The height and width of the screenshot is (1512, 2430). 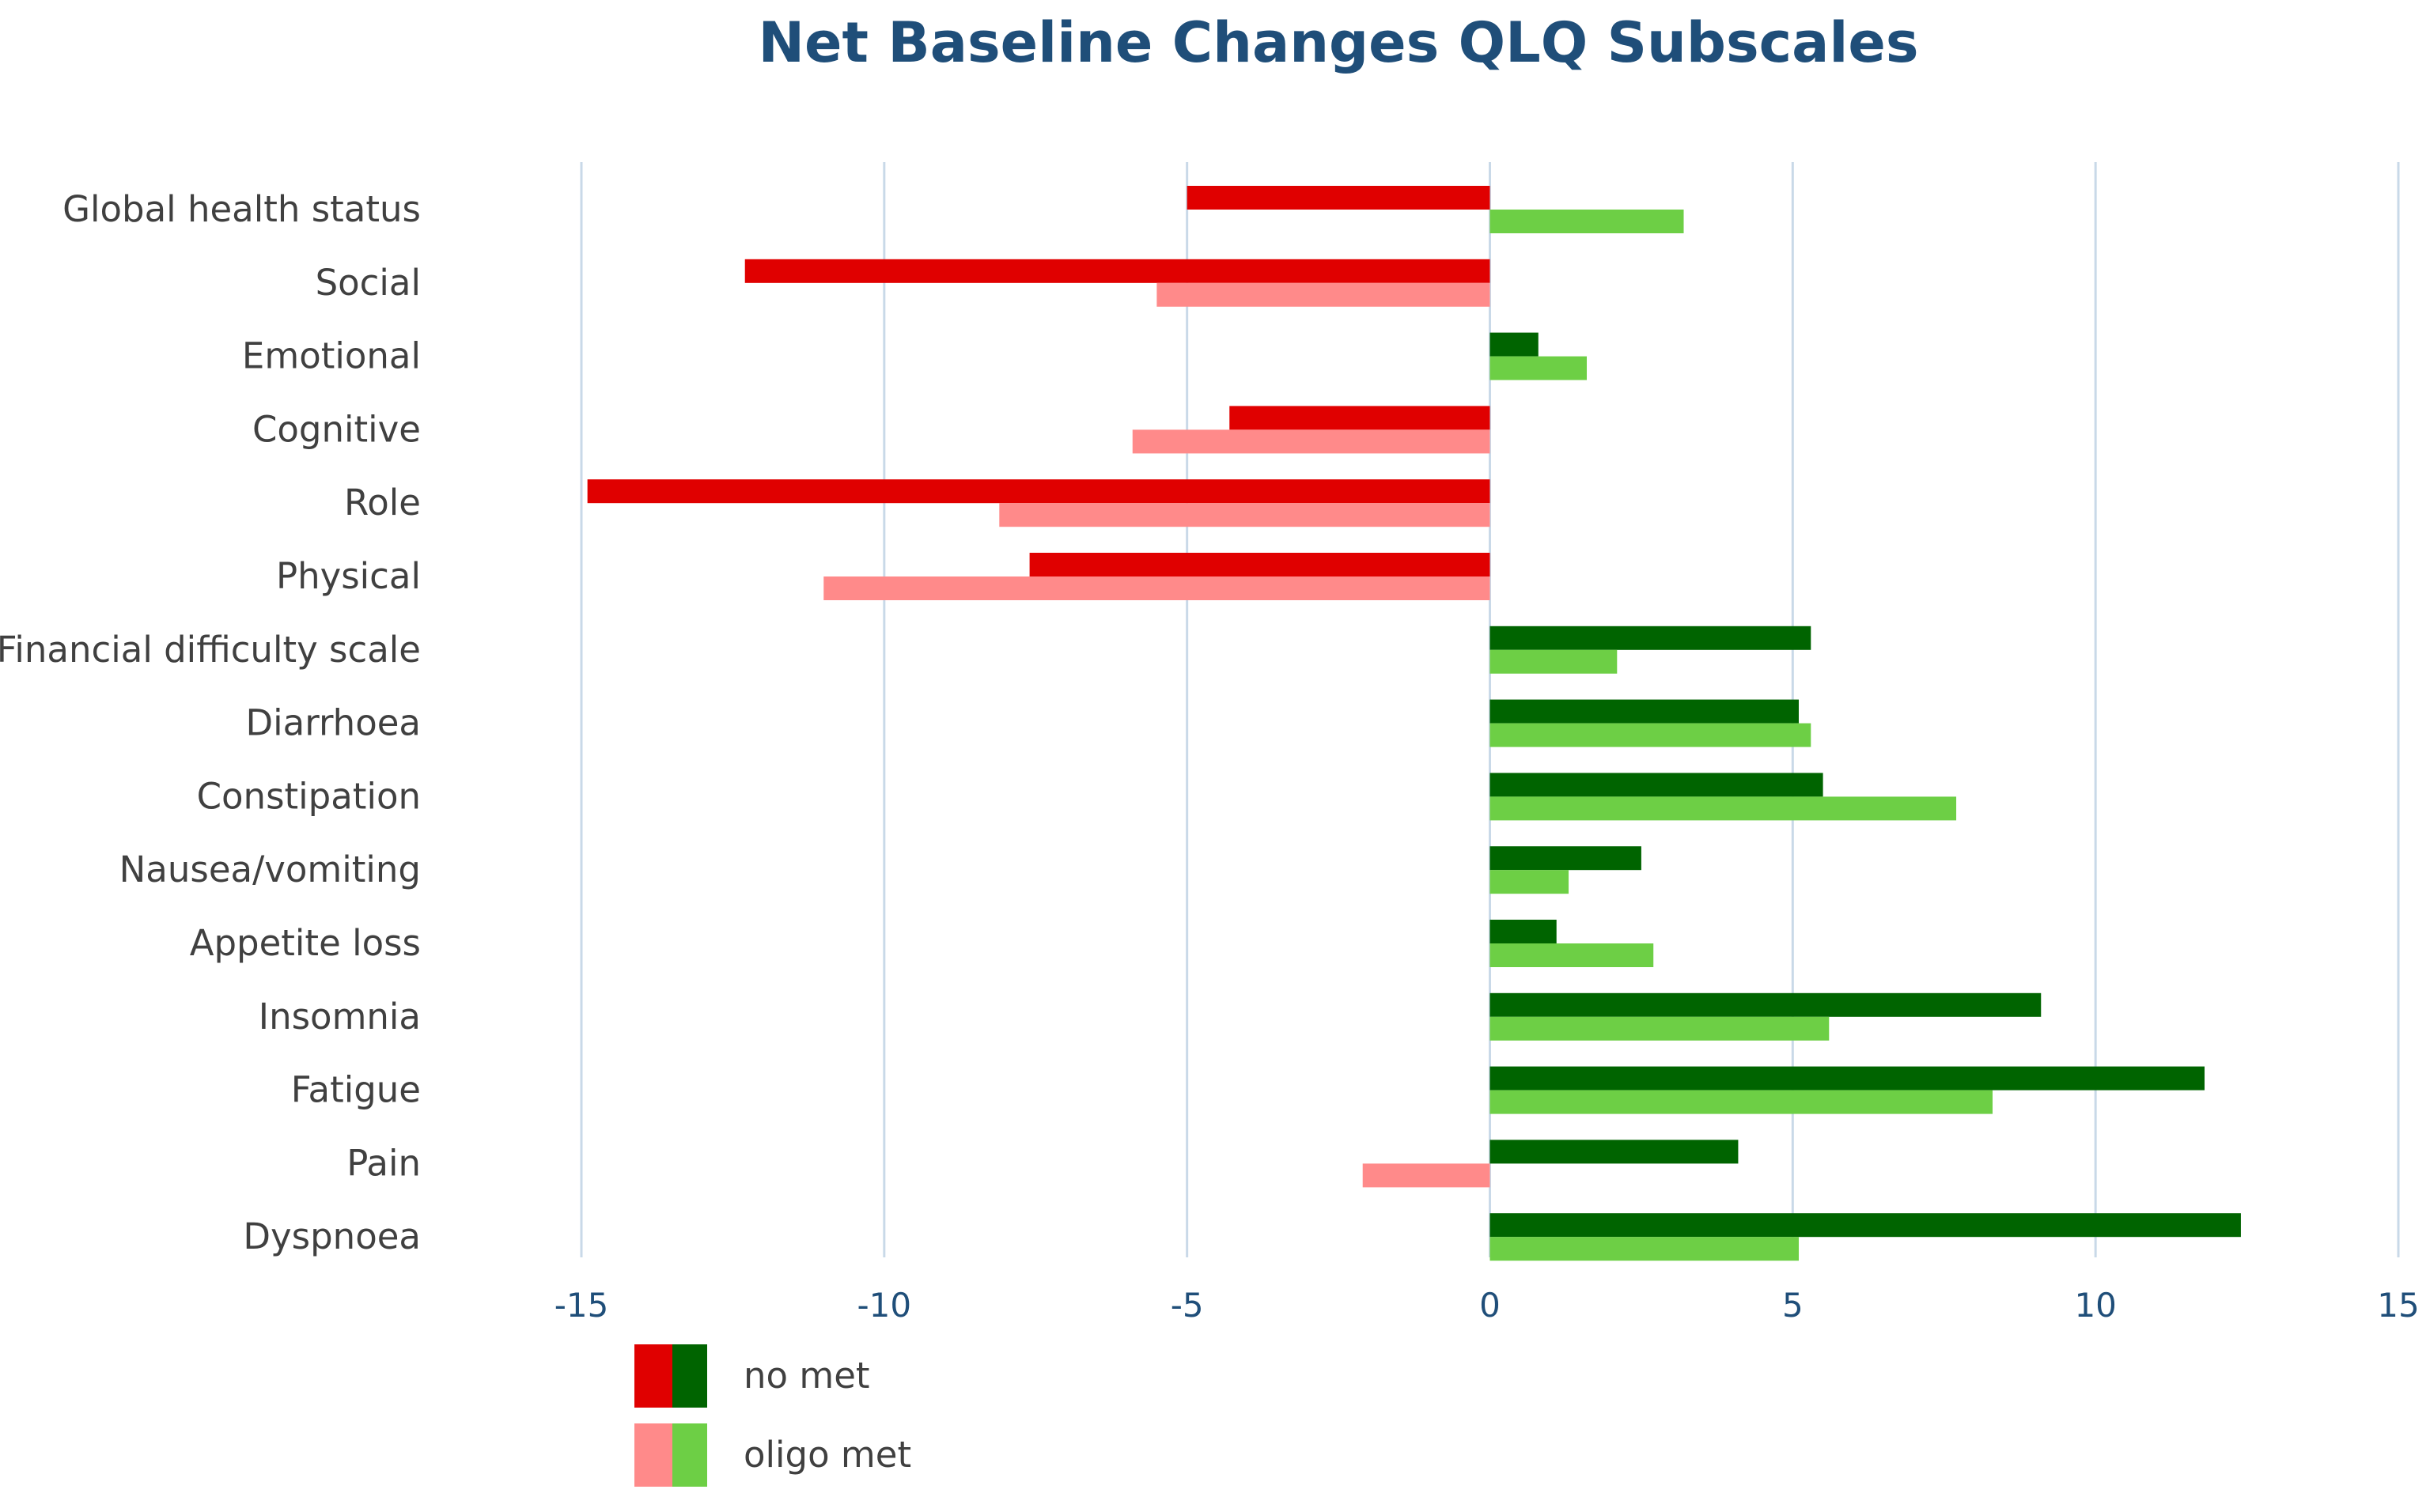 What do you see at coordinates (356, 1090) in the screenshot?
I see `category-label-12: Fatigue` at bounding box center [356, 1090].